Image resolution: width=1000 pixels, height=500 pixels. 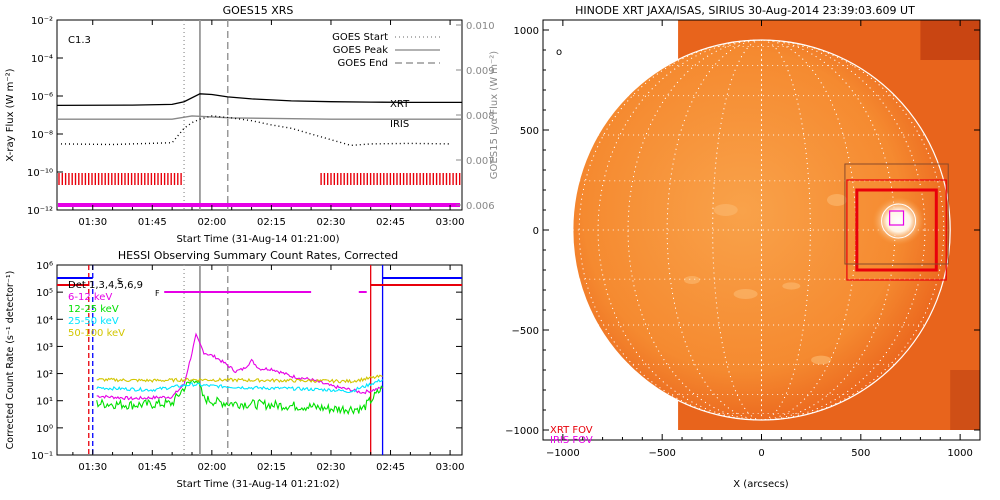 I want to click on goes-long-series, so click(x=255, y=131).